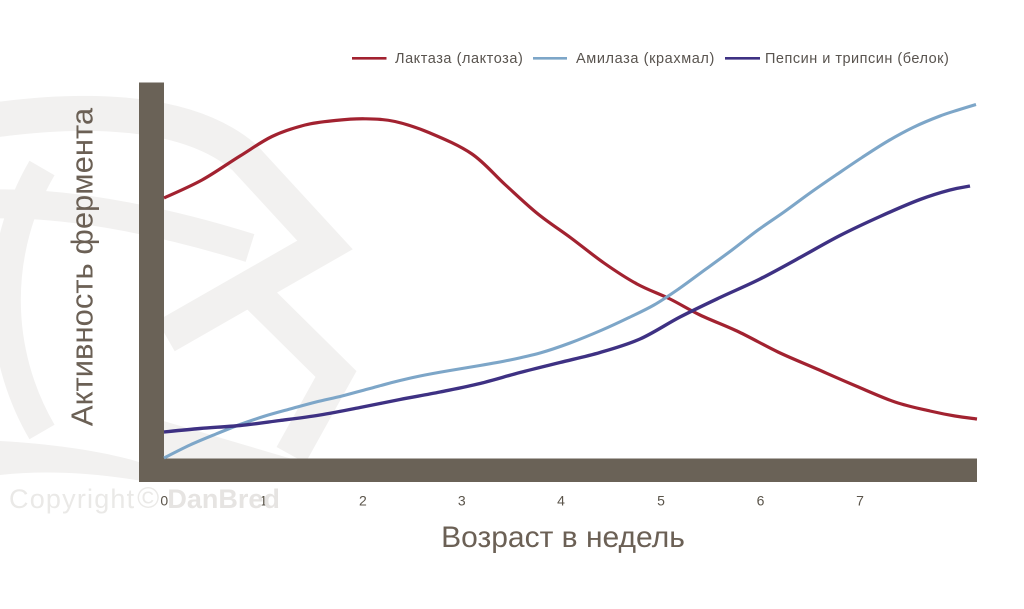 This screenshot has height=609, width=1024. Describe the element at coordinates (164, 501) in the screenshot. I see `svg-text: 0` at that location.